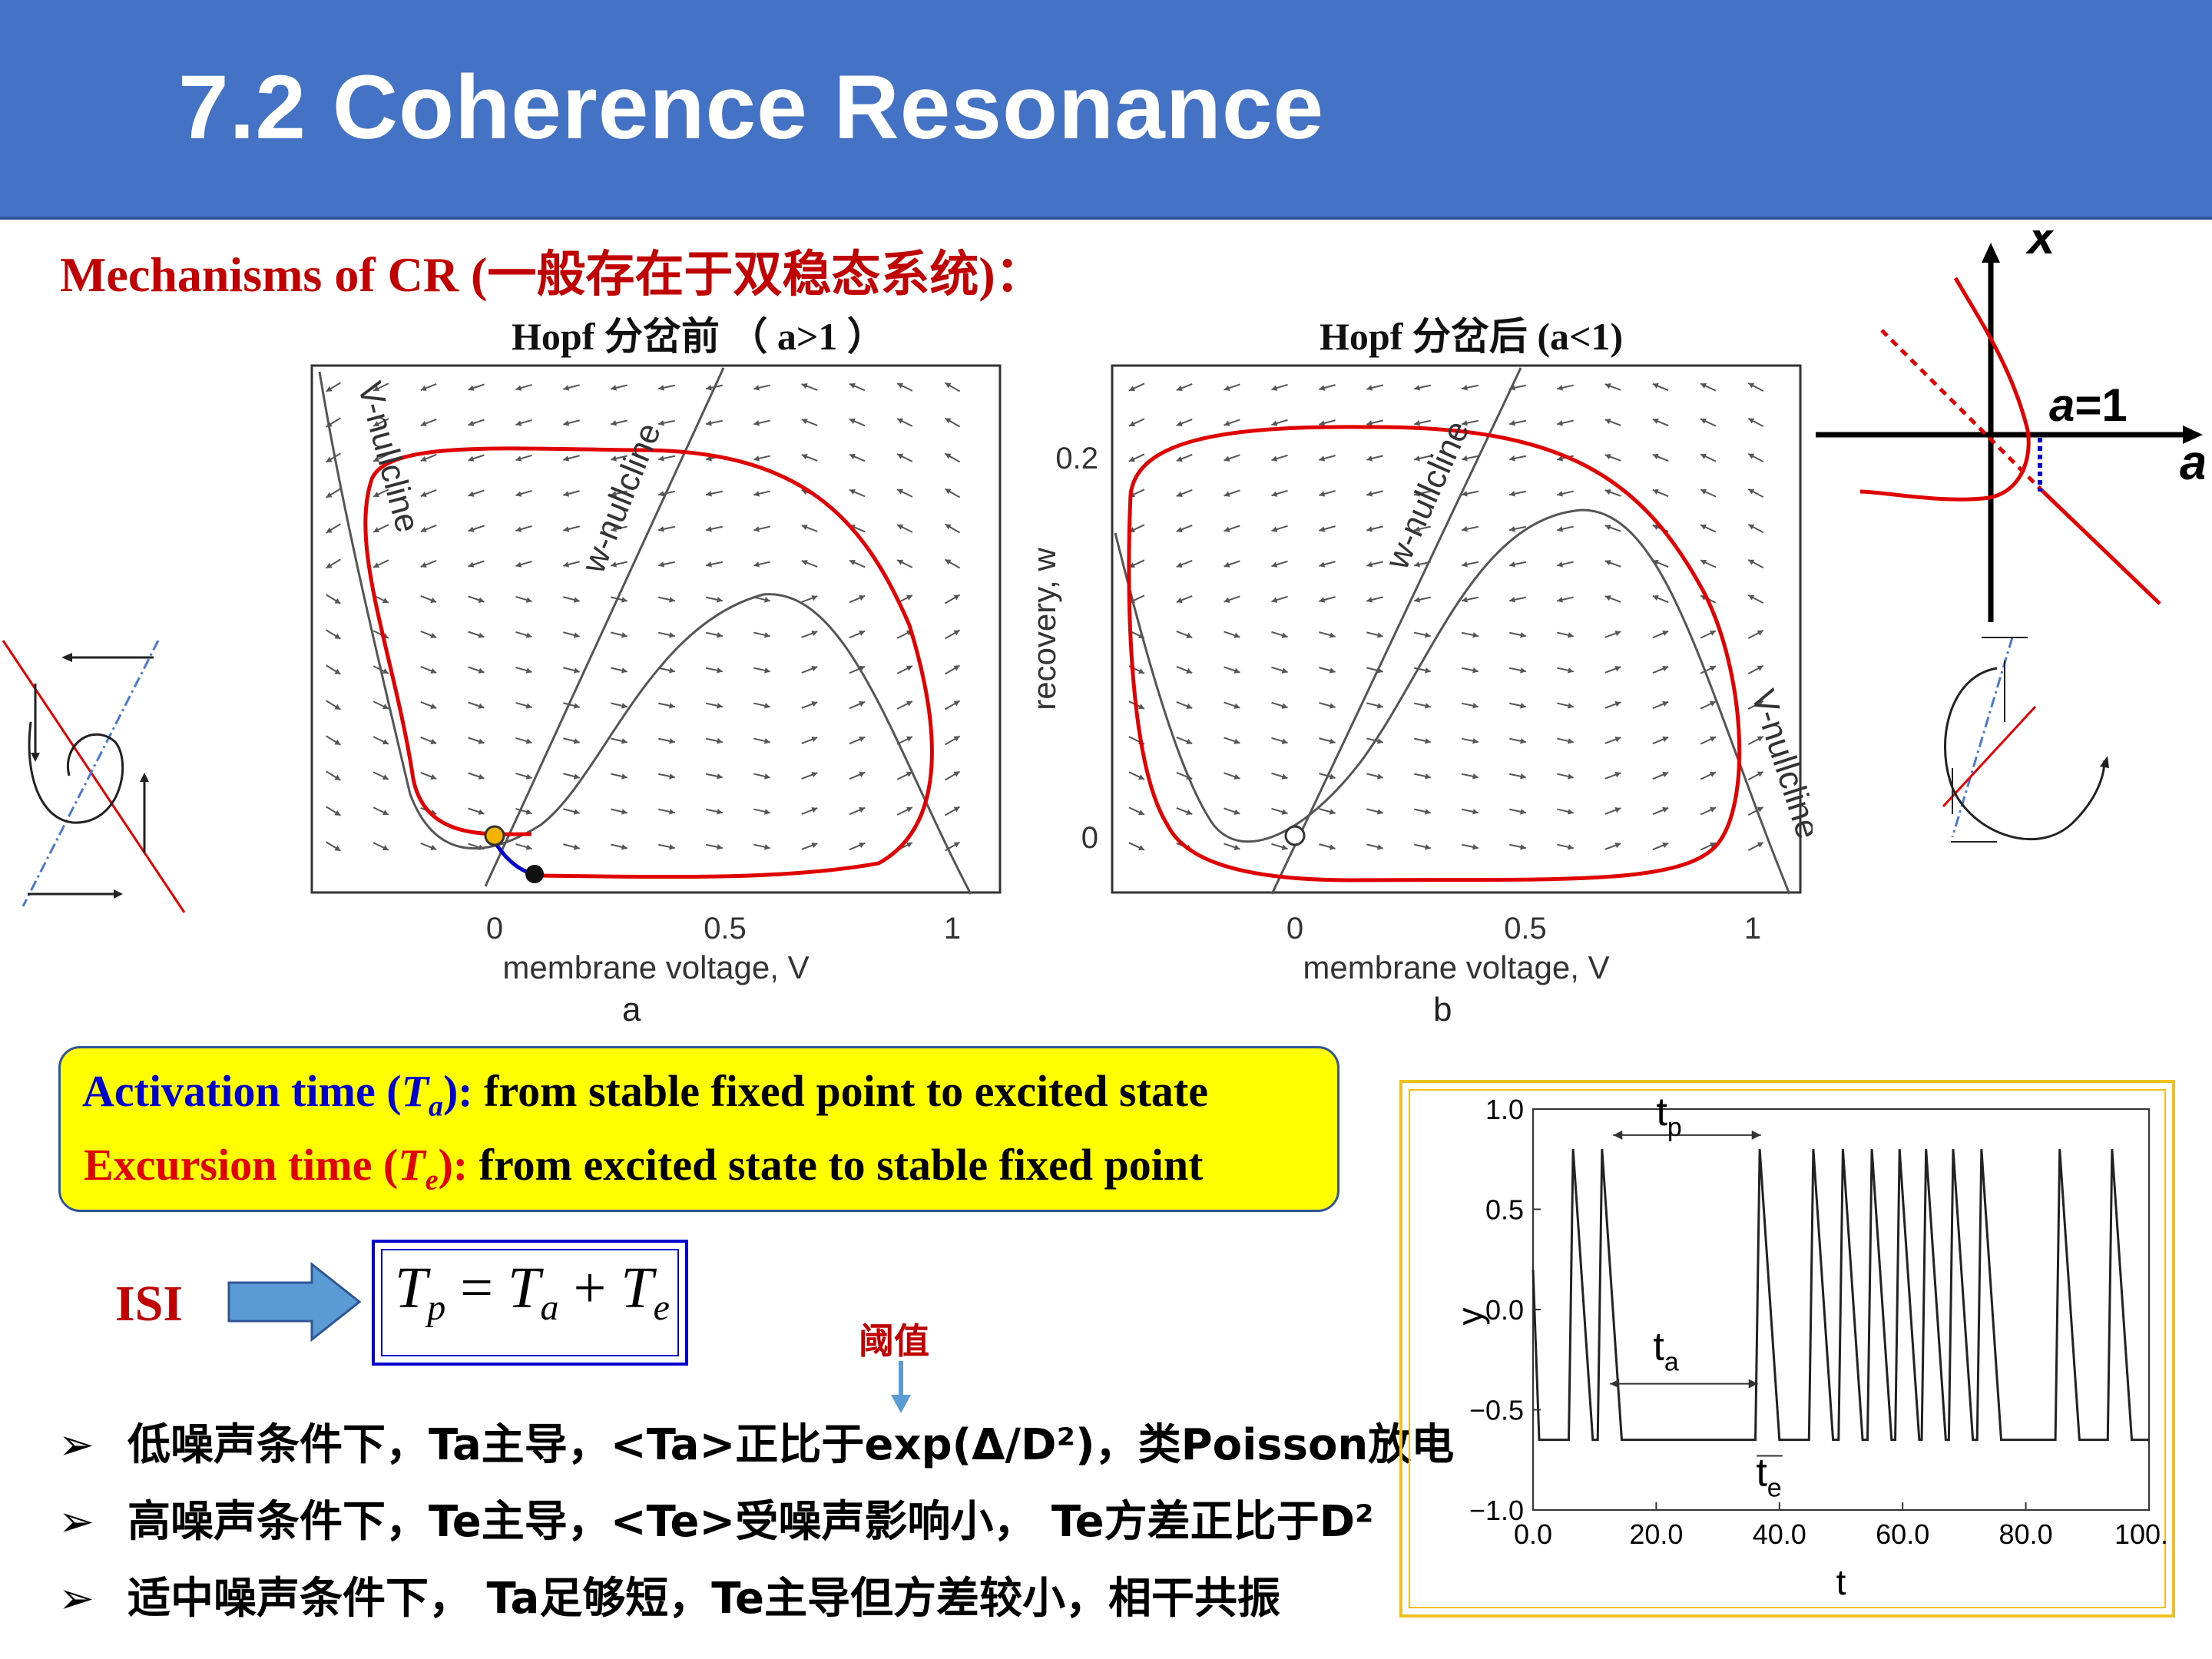 The image size is (2212, 1659). I want to click on ts-x-tick: 80.0, so click(2026, 1534).